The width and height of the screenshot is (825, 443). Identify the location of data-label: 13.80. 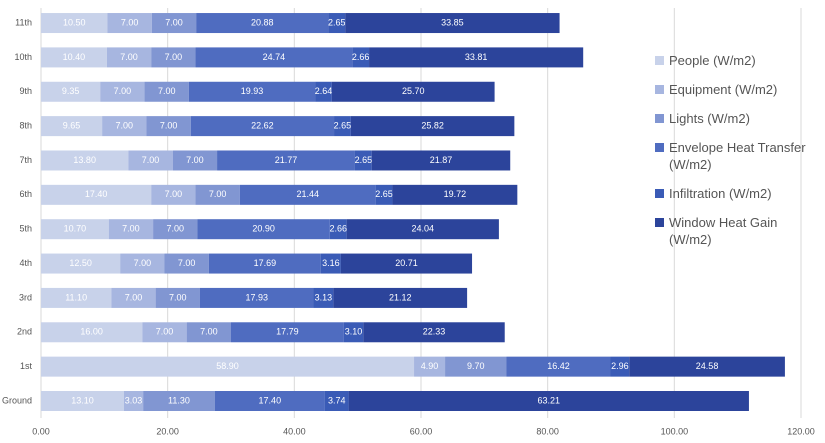
(84, 160).